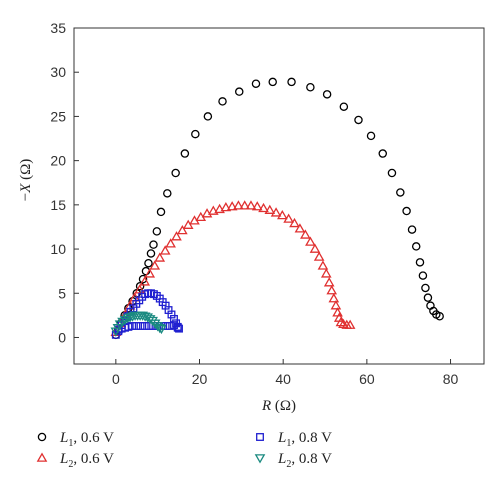 Image resolution: width=500 pixels, height=488 pixels. I want to click on legend-label: L1, 0.6 V, so click(86, 439).